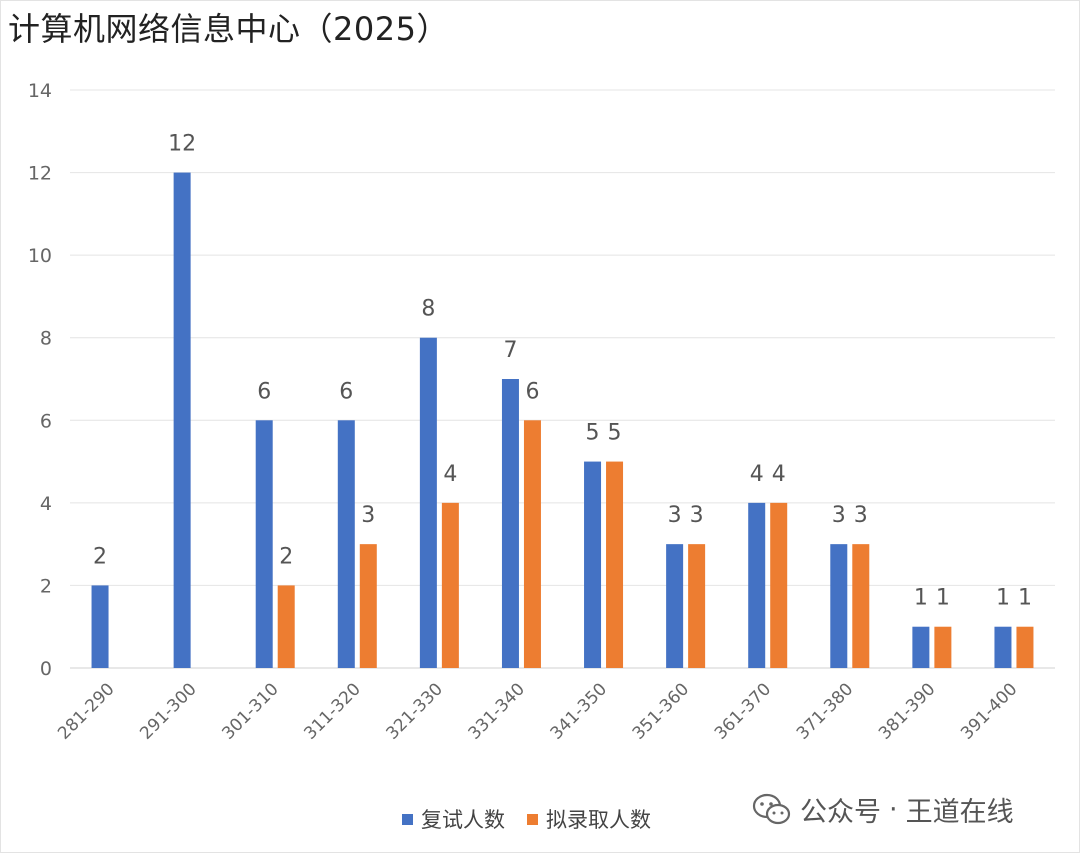 The height and width of the screenshot is (853, 1080). I want to click on data-label-series-1-3: 3, so click(368, 515).